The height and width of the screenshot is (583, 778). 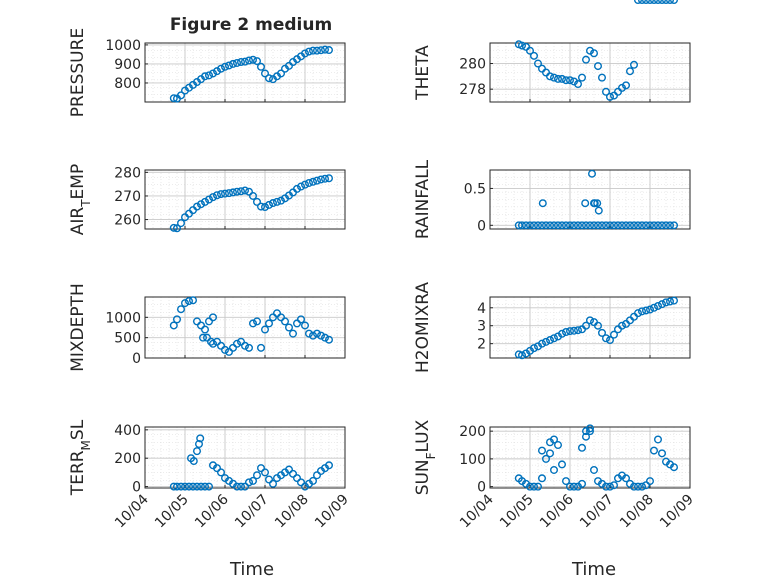 I want to click on y-axis-label: RAINFALL, so click(x=423, y=199).